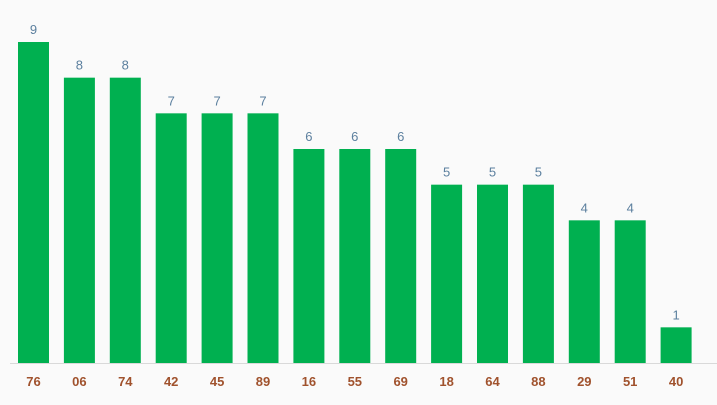 This screenshot has width=717, height=405. Describe the element at coordinates (309, 381) in the screenshot. I see `x-tick-label: 16` at that location.